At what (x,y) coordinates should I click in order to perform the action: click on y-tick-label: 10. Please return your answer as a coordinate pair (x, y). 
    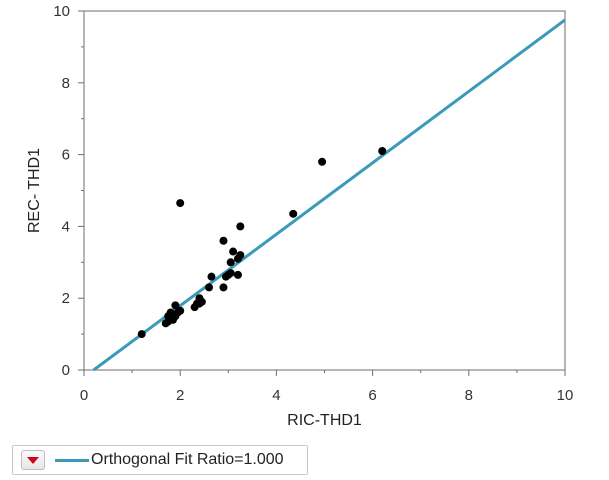
    Looking at the image, I should click on (61, 11).